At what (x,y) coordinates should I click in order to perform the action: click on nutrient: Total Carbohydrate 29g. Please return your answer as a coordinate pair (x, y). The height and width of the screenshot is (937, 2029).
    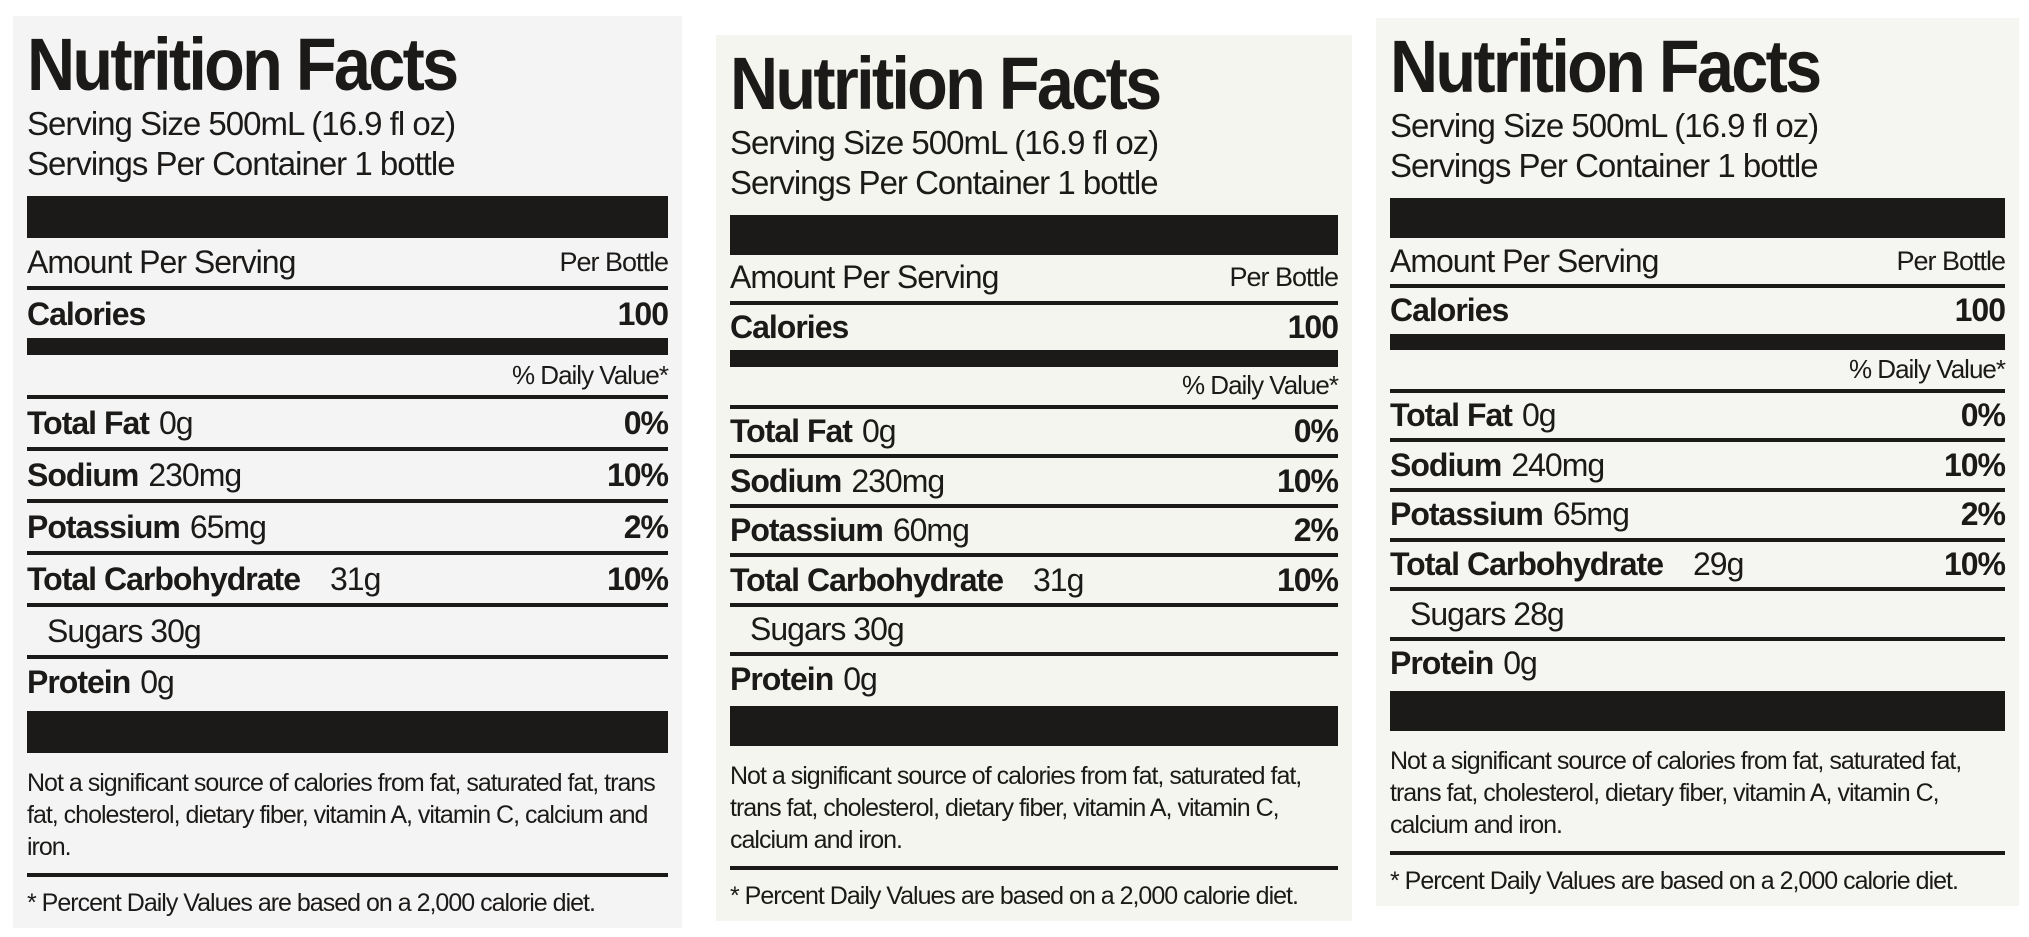
    Looking at the image, I should click on (1567, 564).